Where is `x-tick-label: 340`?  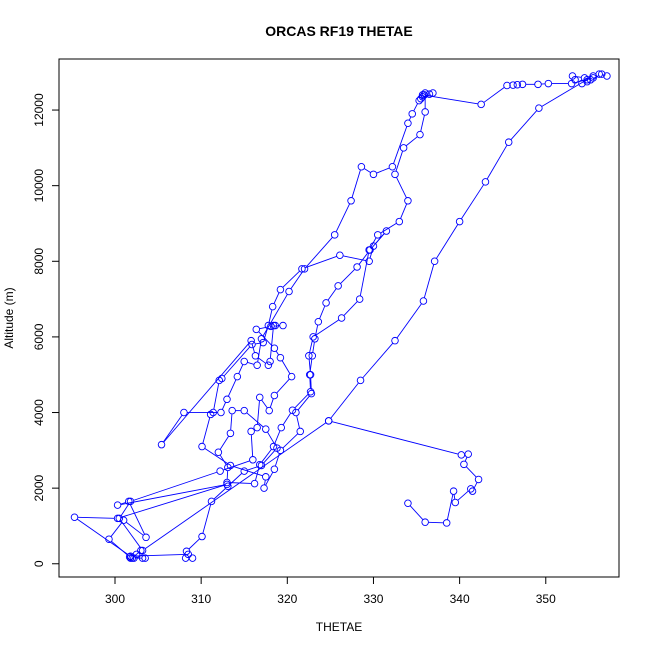
x-tick-label: 340 is located at coordinates (460, 599).